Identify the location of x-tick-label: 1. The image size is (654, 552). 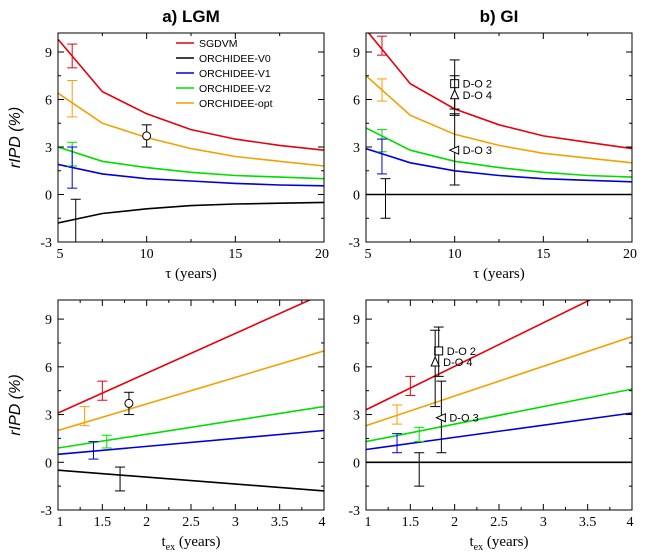
(60, 522).